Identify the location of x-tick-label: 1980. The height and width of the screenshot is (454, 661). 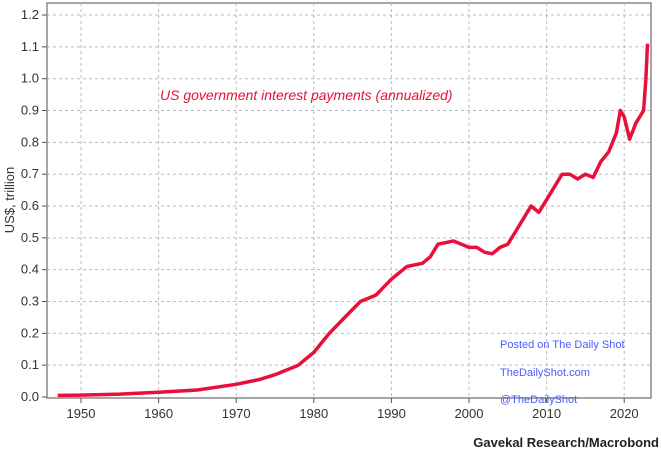
(313, 413).